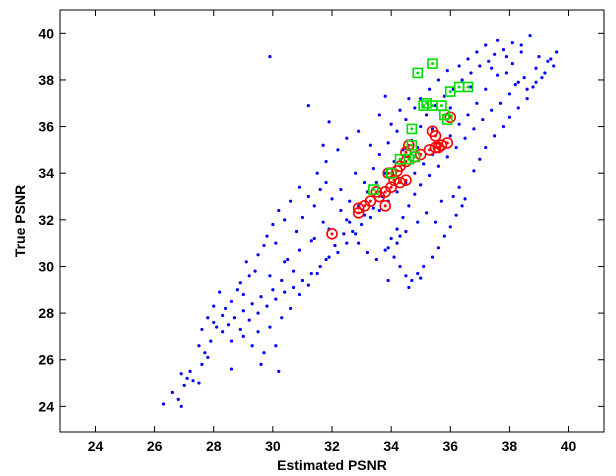  I want to click on x-axis-label: Estimated PSNR, so click(332, 465).